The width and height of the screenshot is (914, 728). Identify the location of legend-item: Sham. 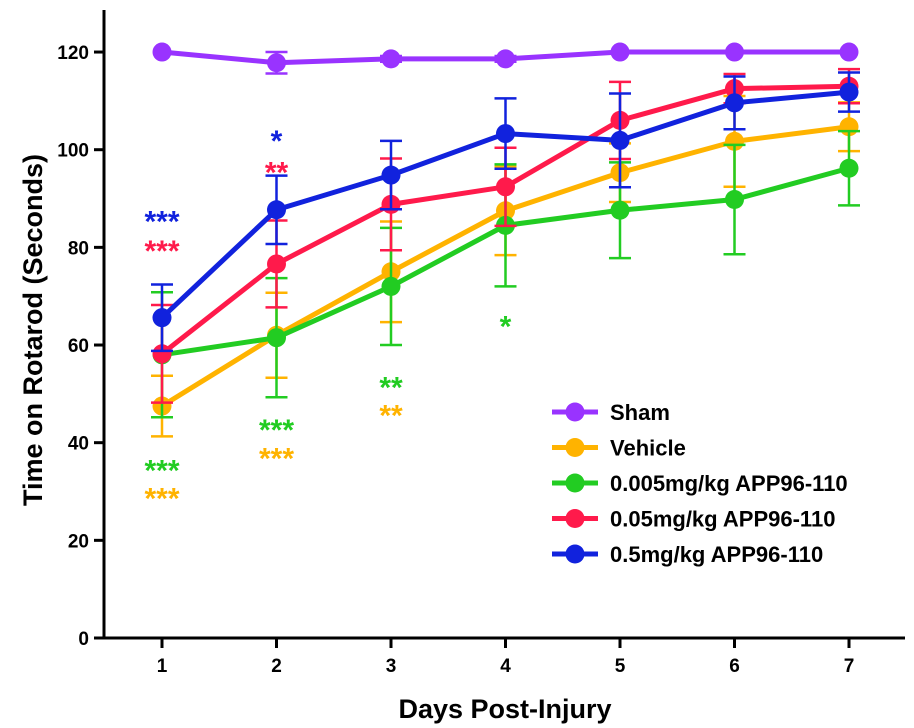
(611, 412).